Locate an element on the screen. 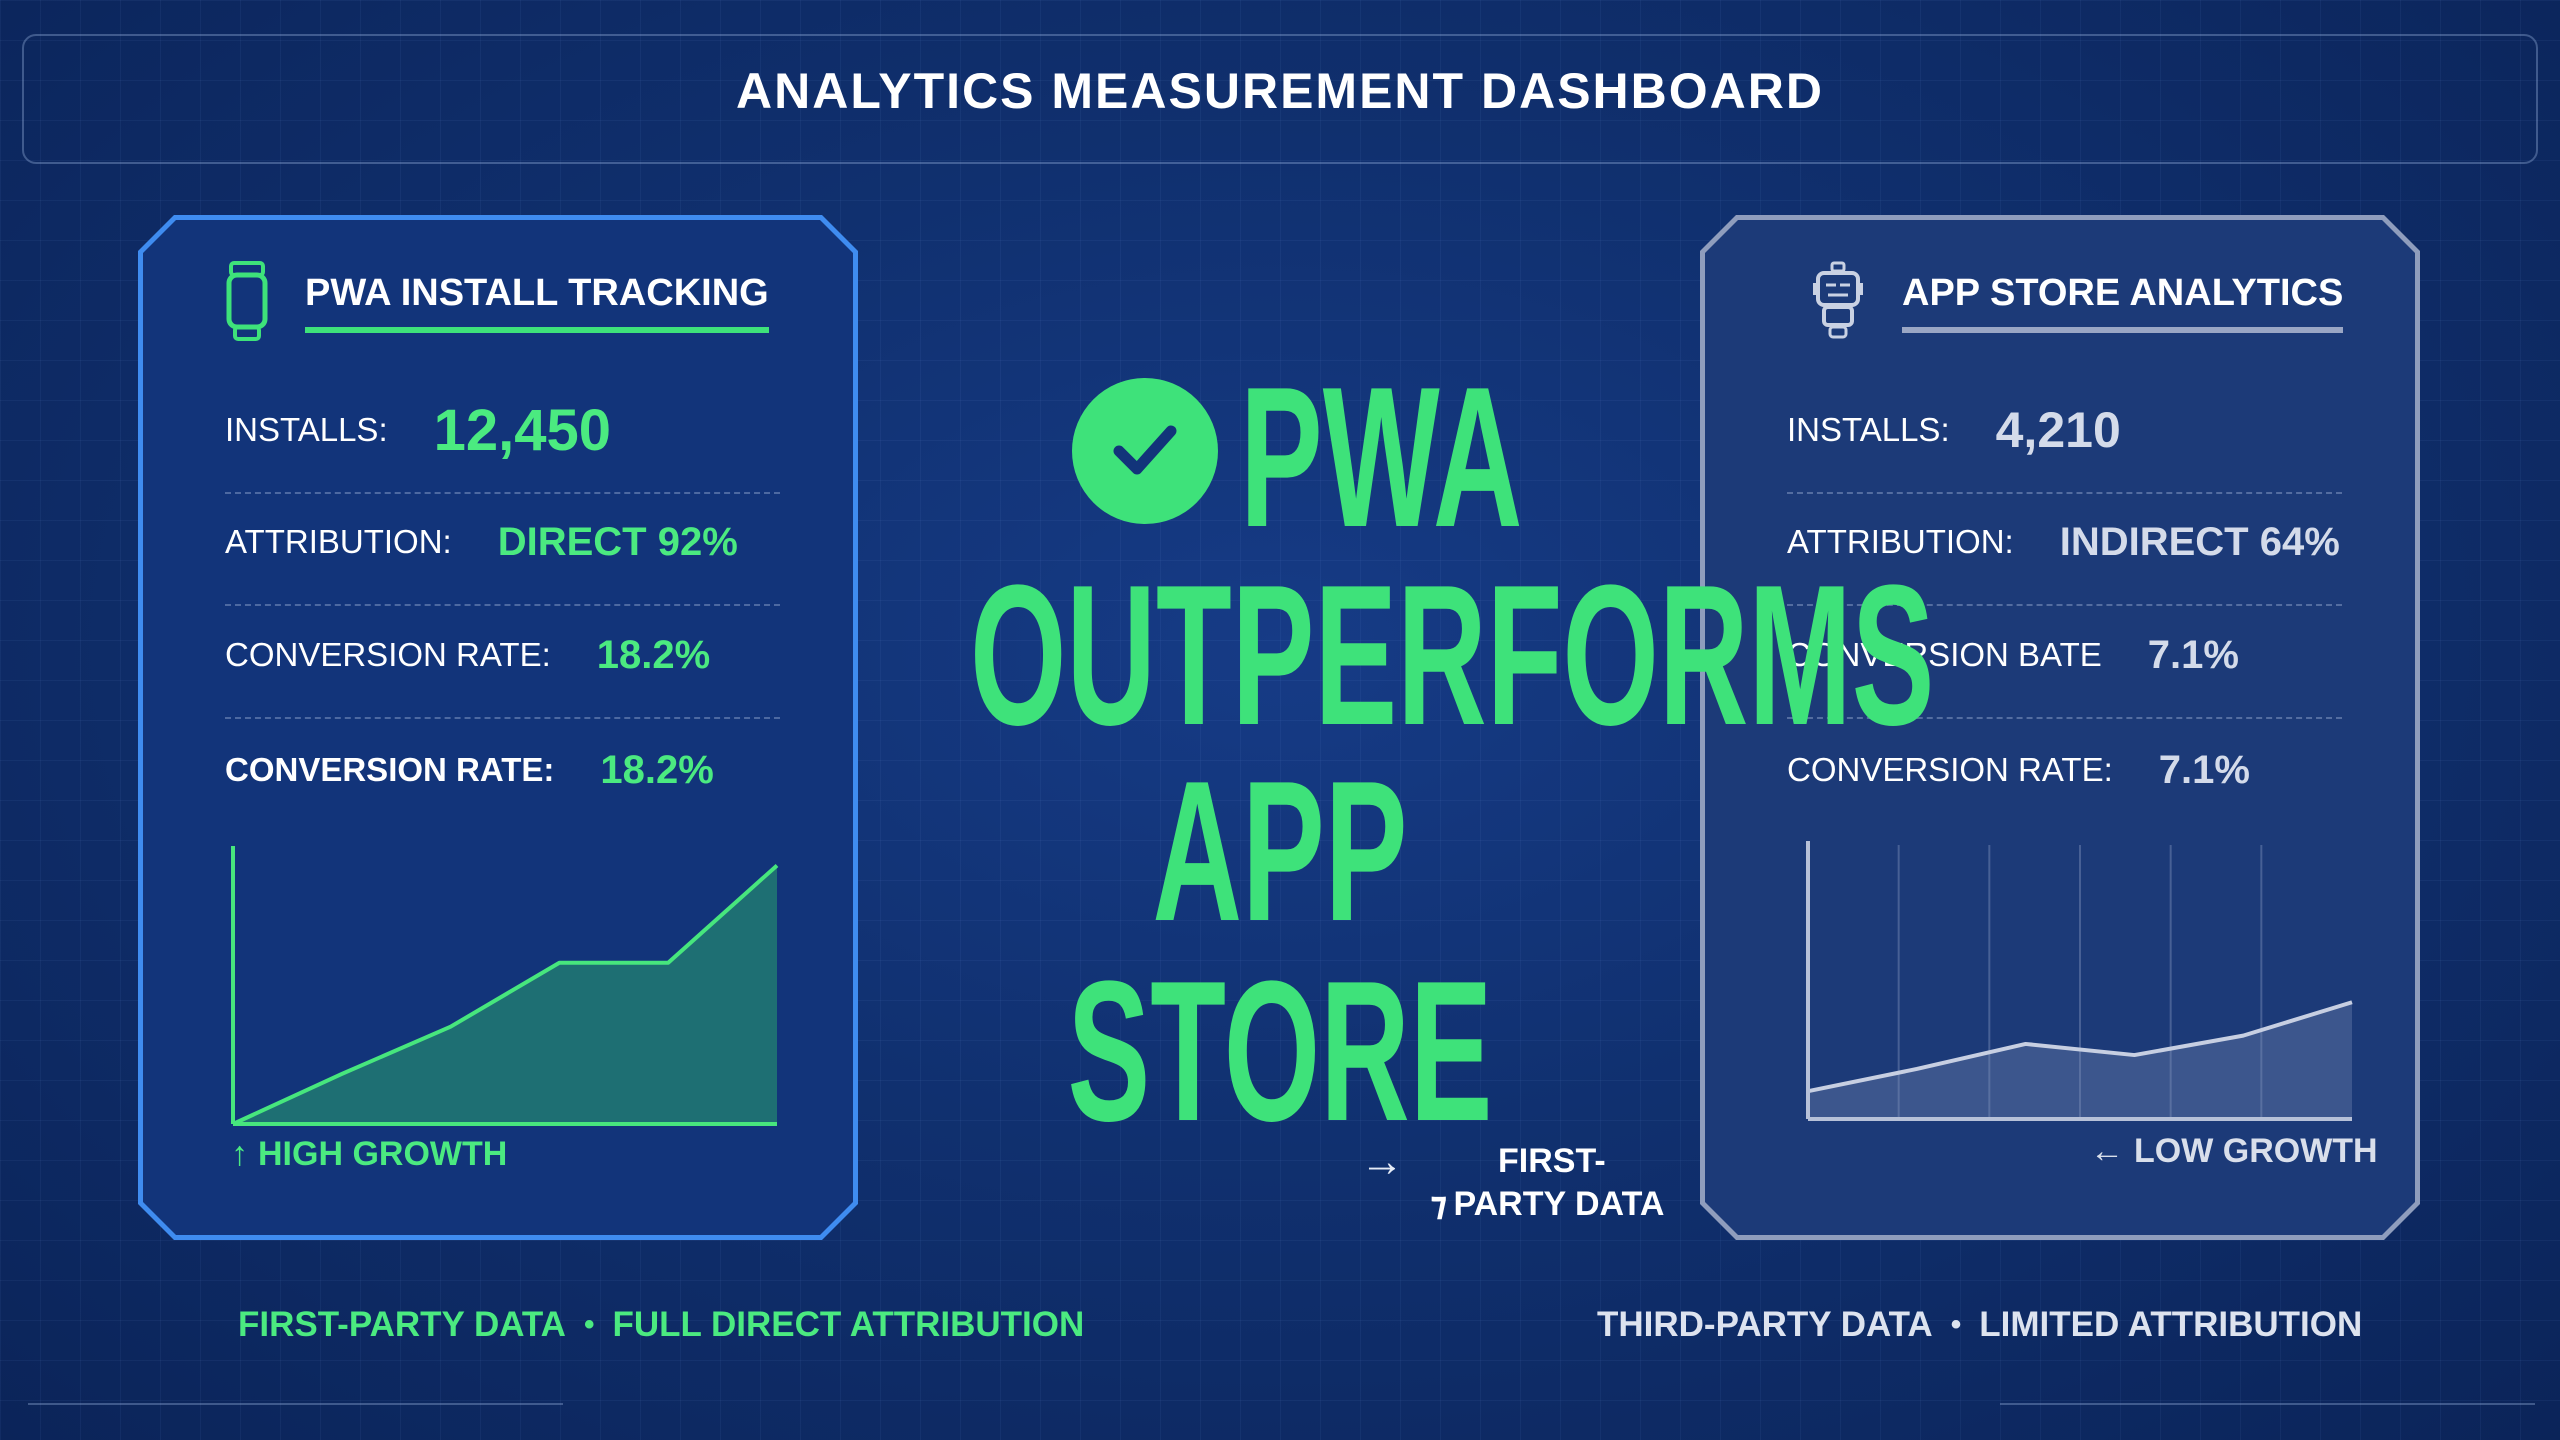 The image size is (2560, 1440). app-store-attribution-row: ATTRIBUTION: INDIRECT 64% is located at coordinates (2064, 542).